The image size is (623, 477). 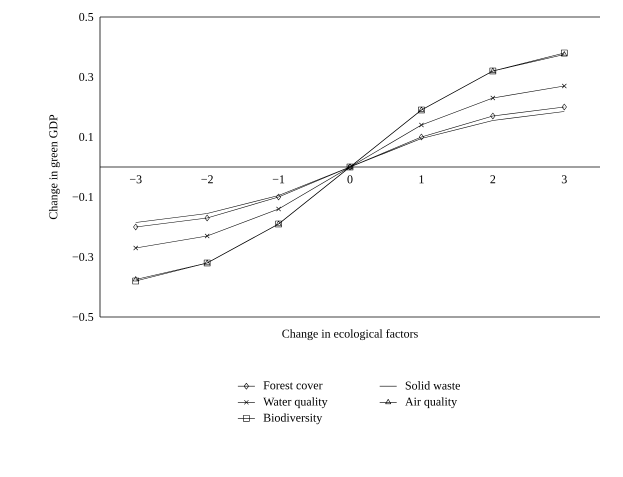 I want to click on y-tick-label: 0.5, so click(x=86, y=17).